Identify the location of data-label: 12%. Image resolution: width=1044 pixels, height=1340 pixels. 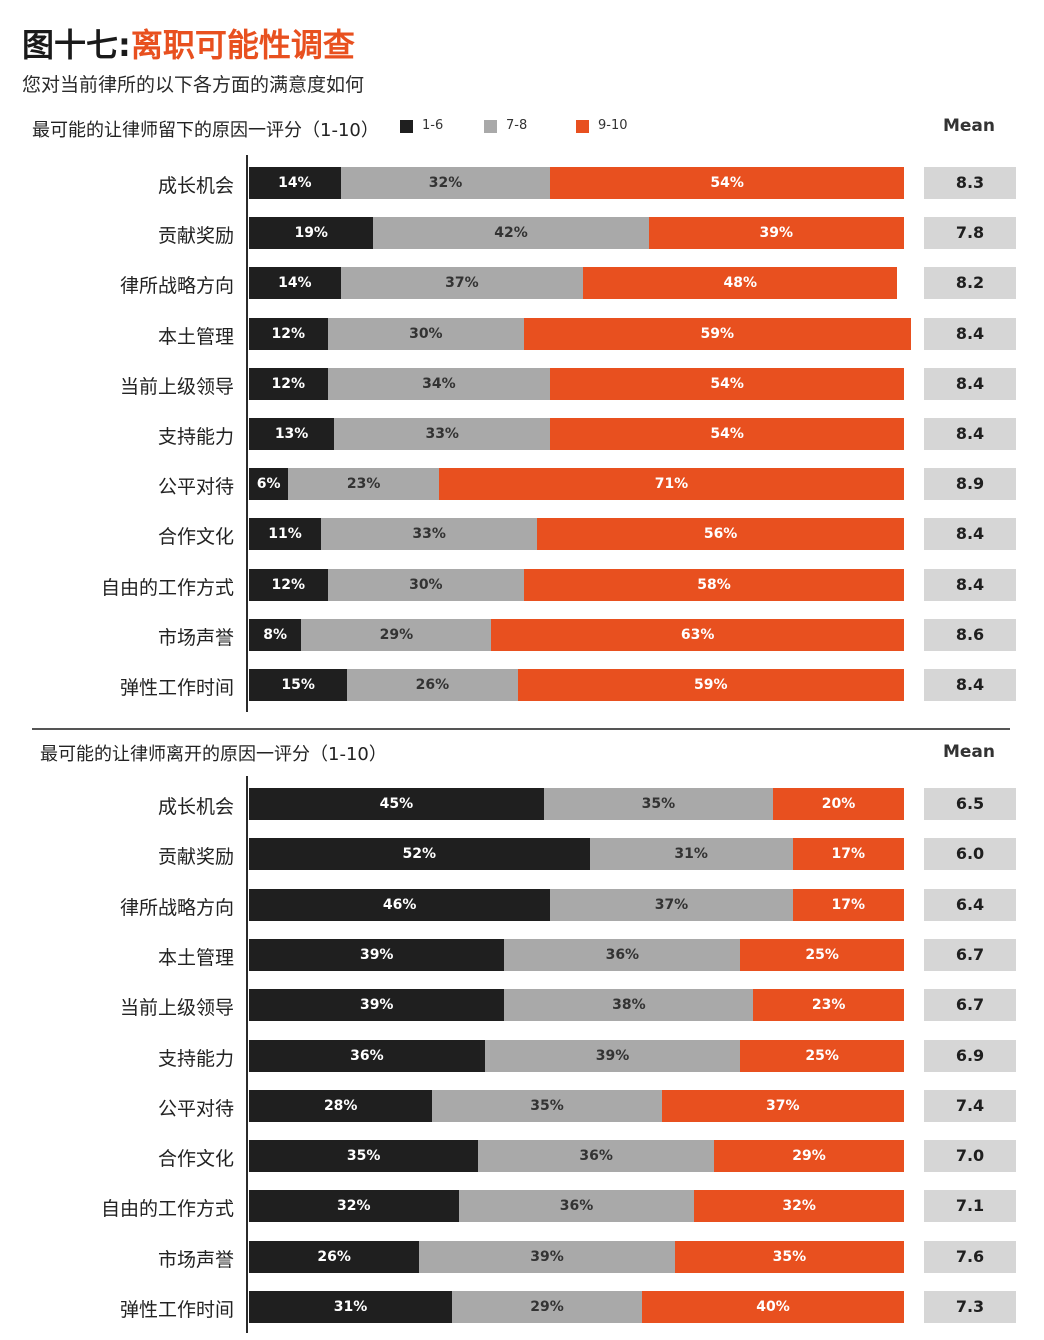
(288, 383).